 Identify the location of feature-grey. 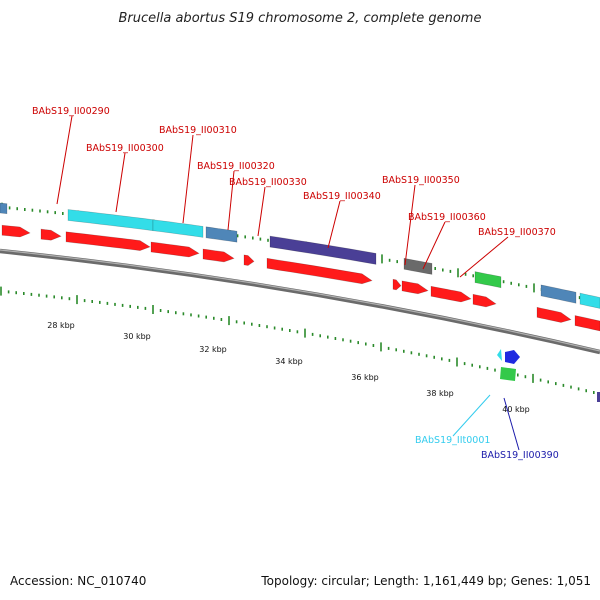
(418, 266).